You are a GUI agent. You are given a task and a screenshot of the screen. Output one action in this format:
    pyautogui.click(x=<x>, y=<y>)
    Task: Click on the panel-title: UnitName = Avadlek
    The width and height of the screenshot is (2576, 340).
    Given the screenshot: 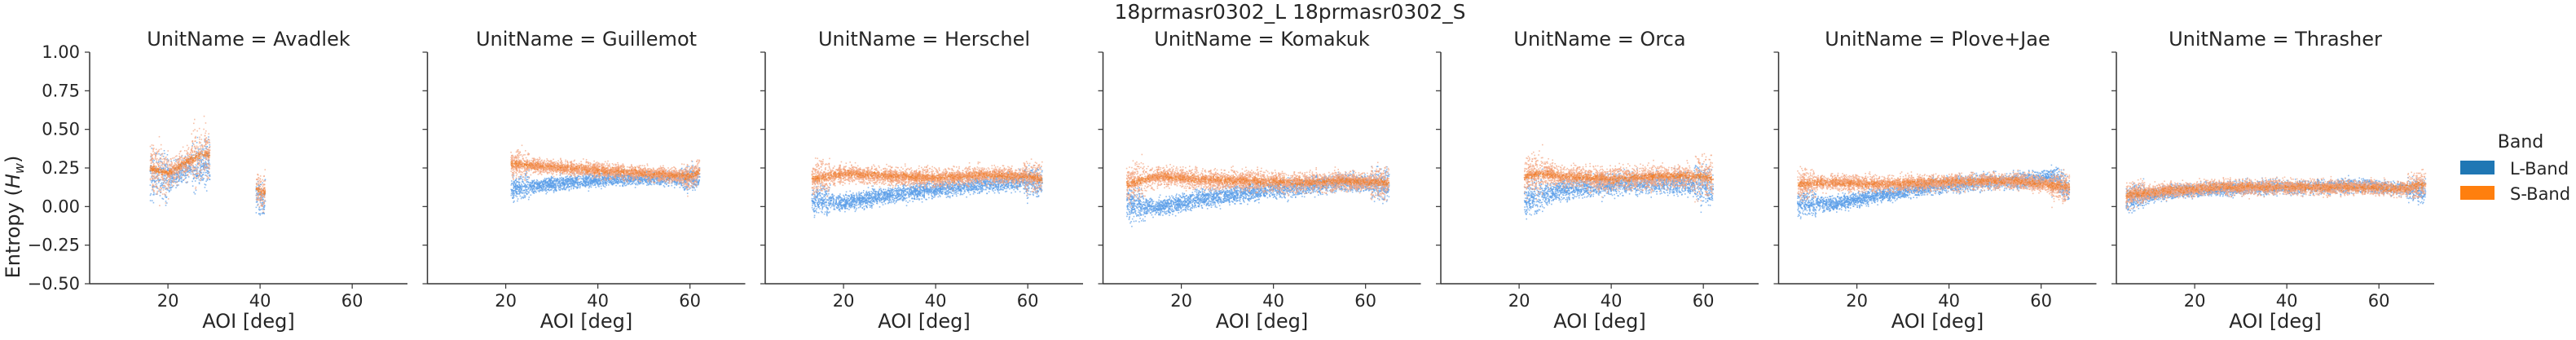 What is the action you would take?
    pyautogui.click(x=249, y=40)
    